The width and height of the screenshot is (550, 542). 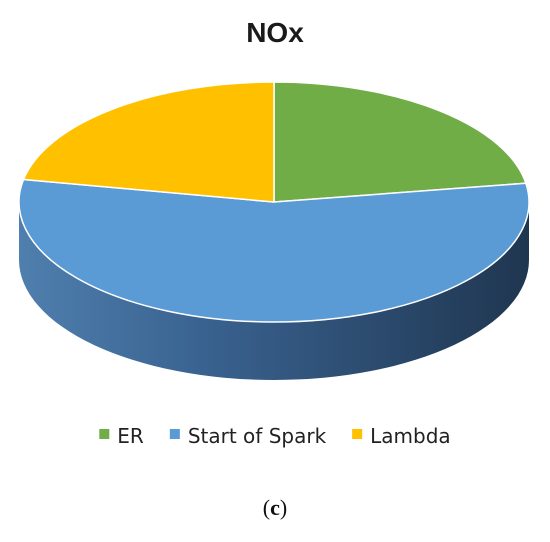 I want to click on legend-item-lambda: Lambda, so click(x=401, y=436).